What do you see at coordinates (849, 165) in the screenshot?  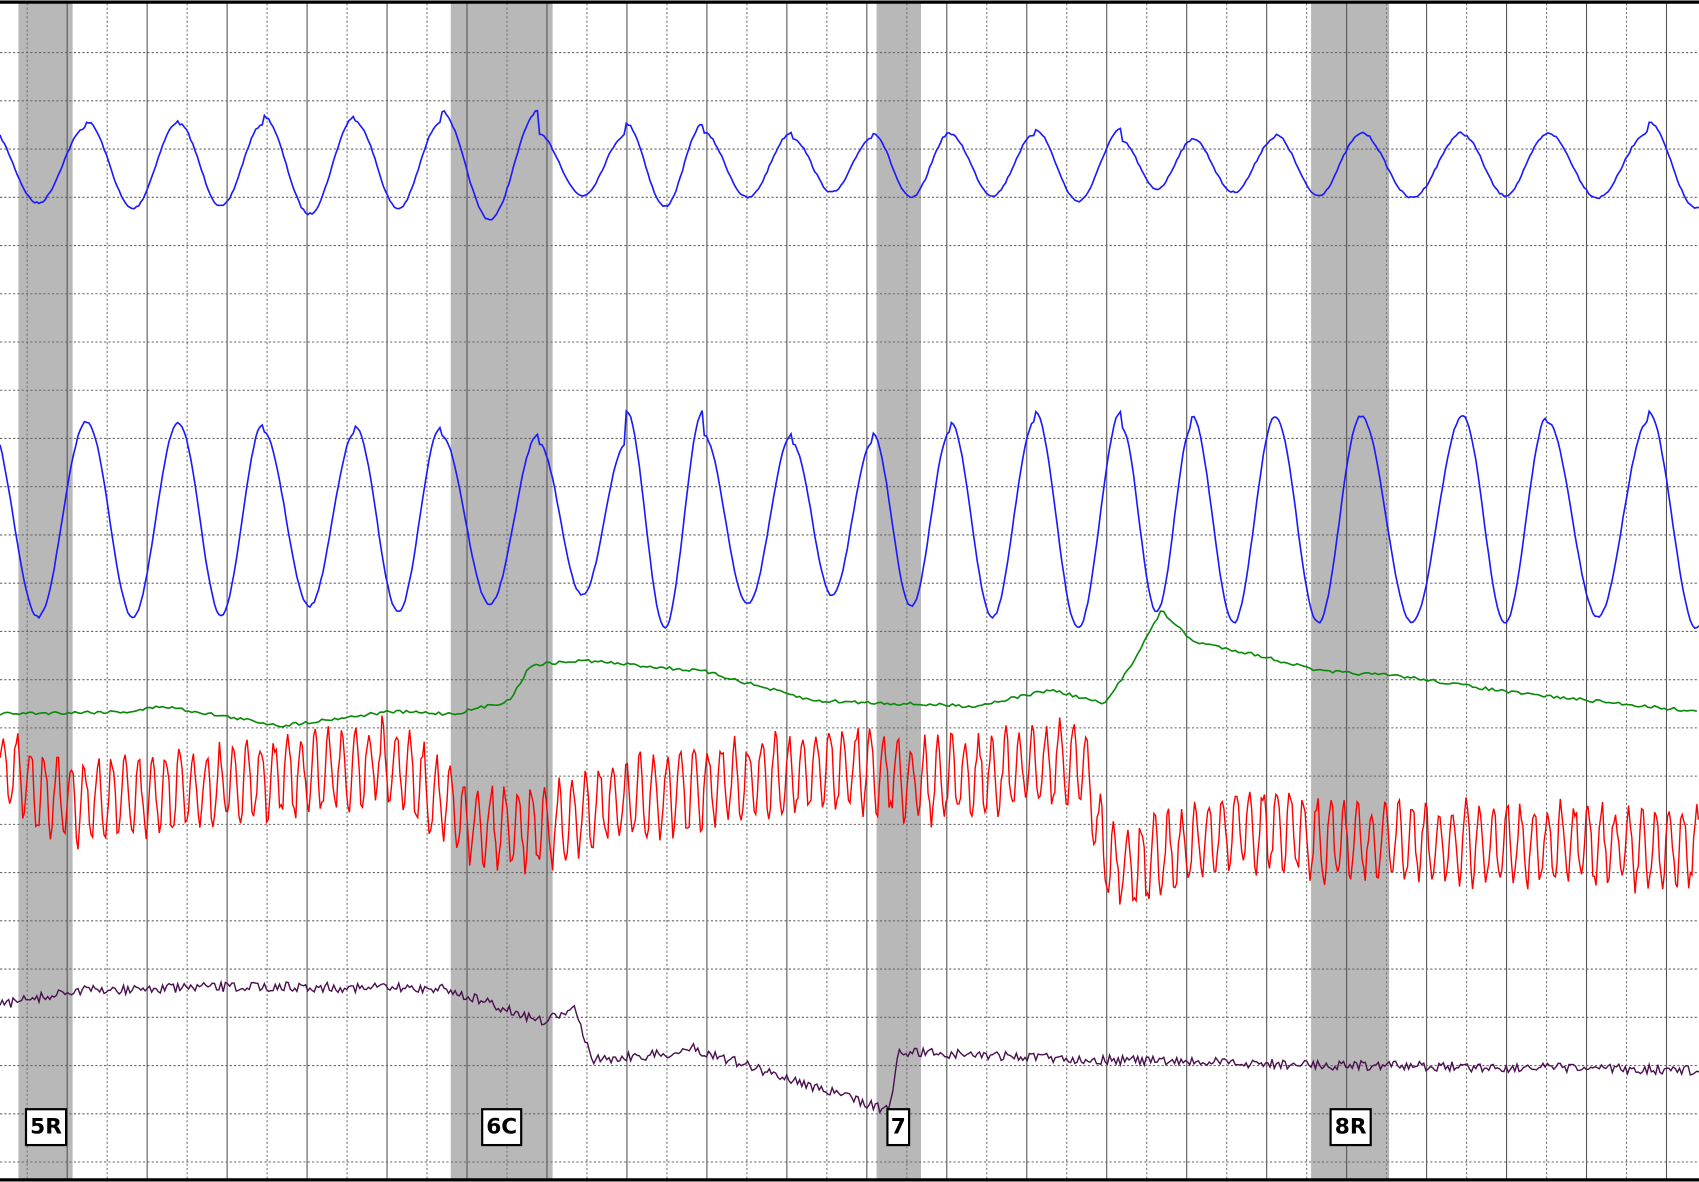 I see `upper-pneumo` at bounding box center [849, 165].